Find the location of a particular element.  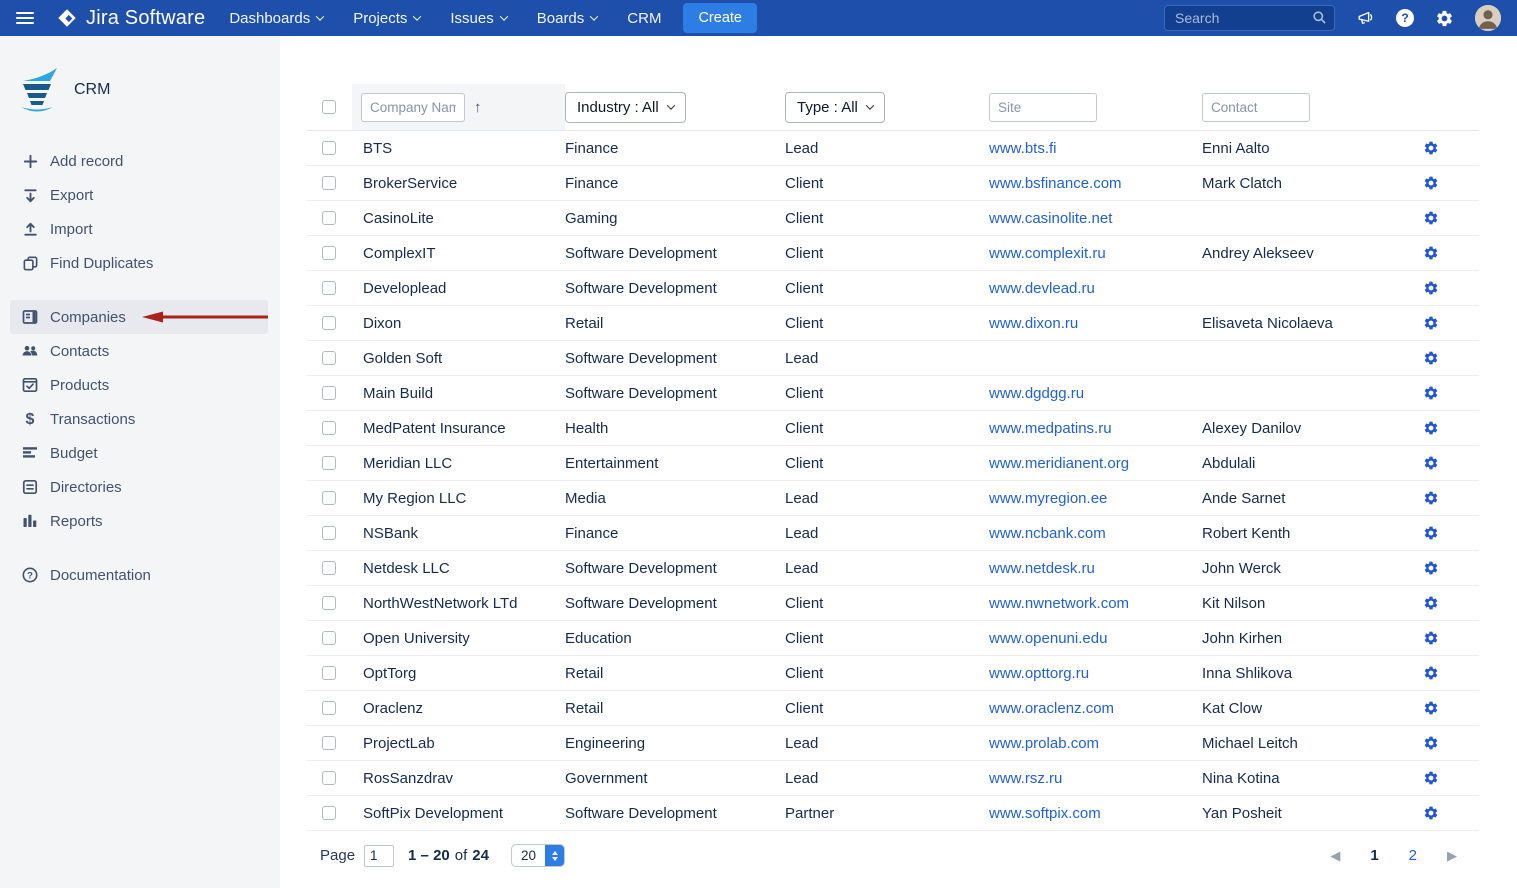

site-link: www.rsz.ru is located at coordinates (1026, 778).